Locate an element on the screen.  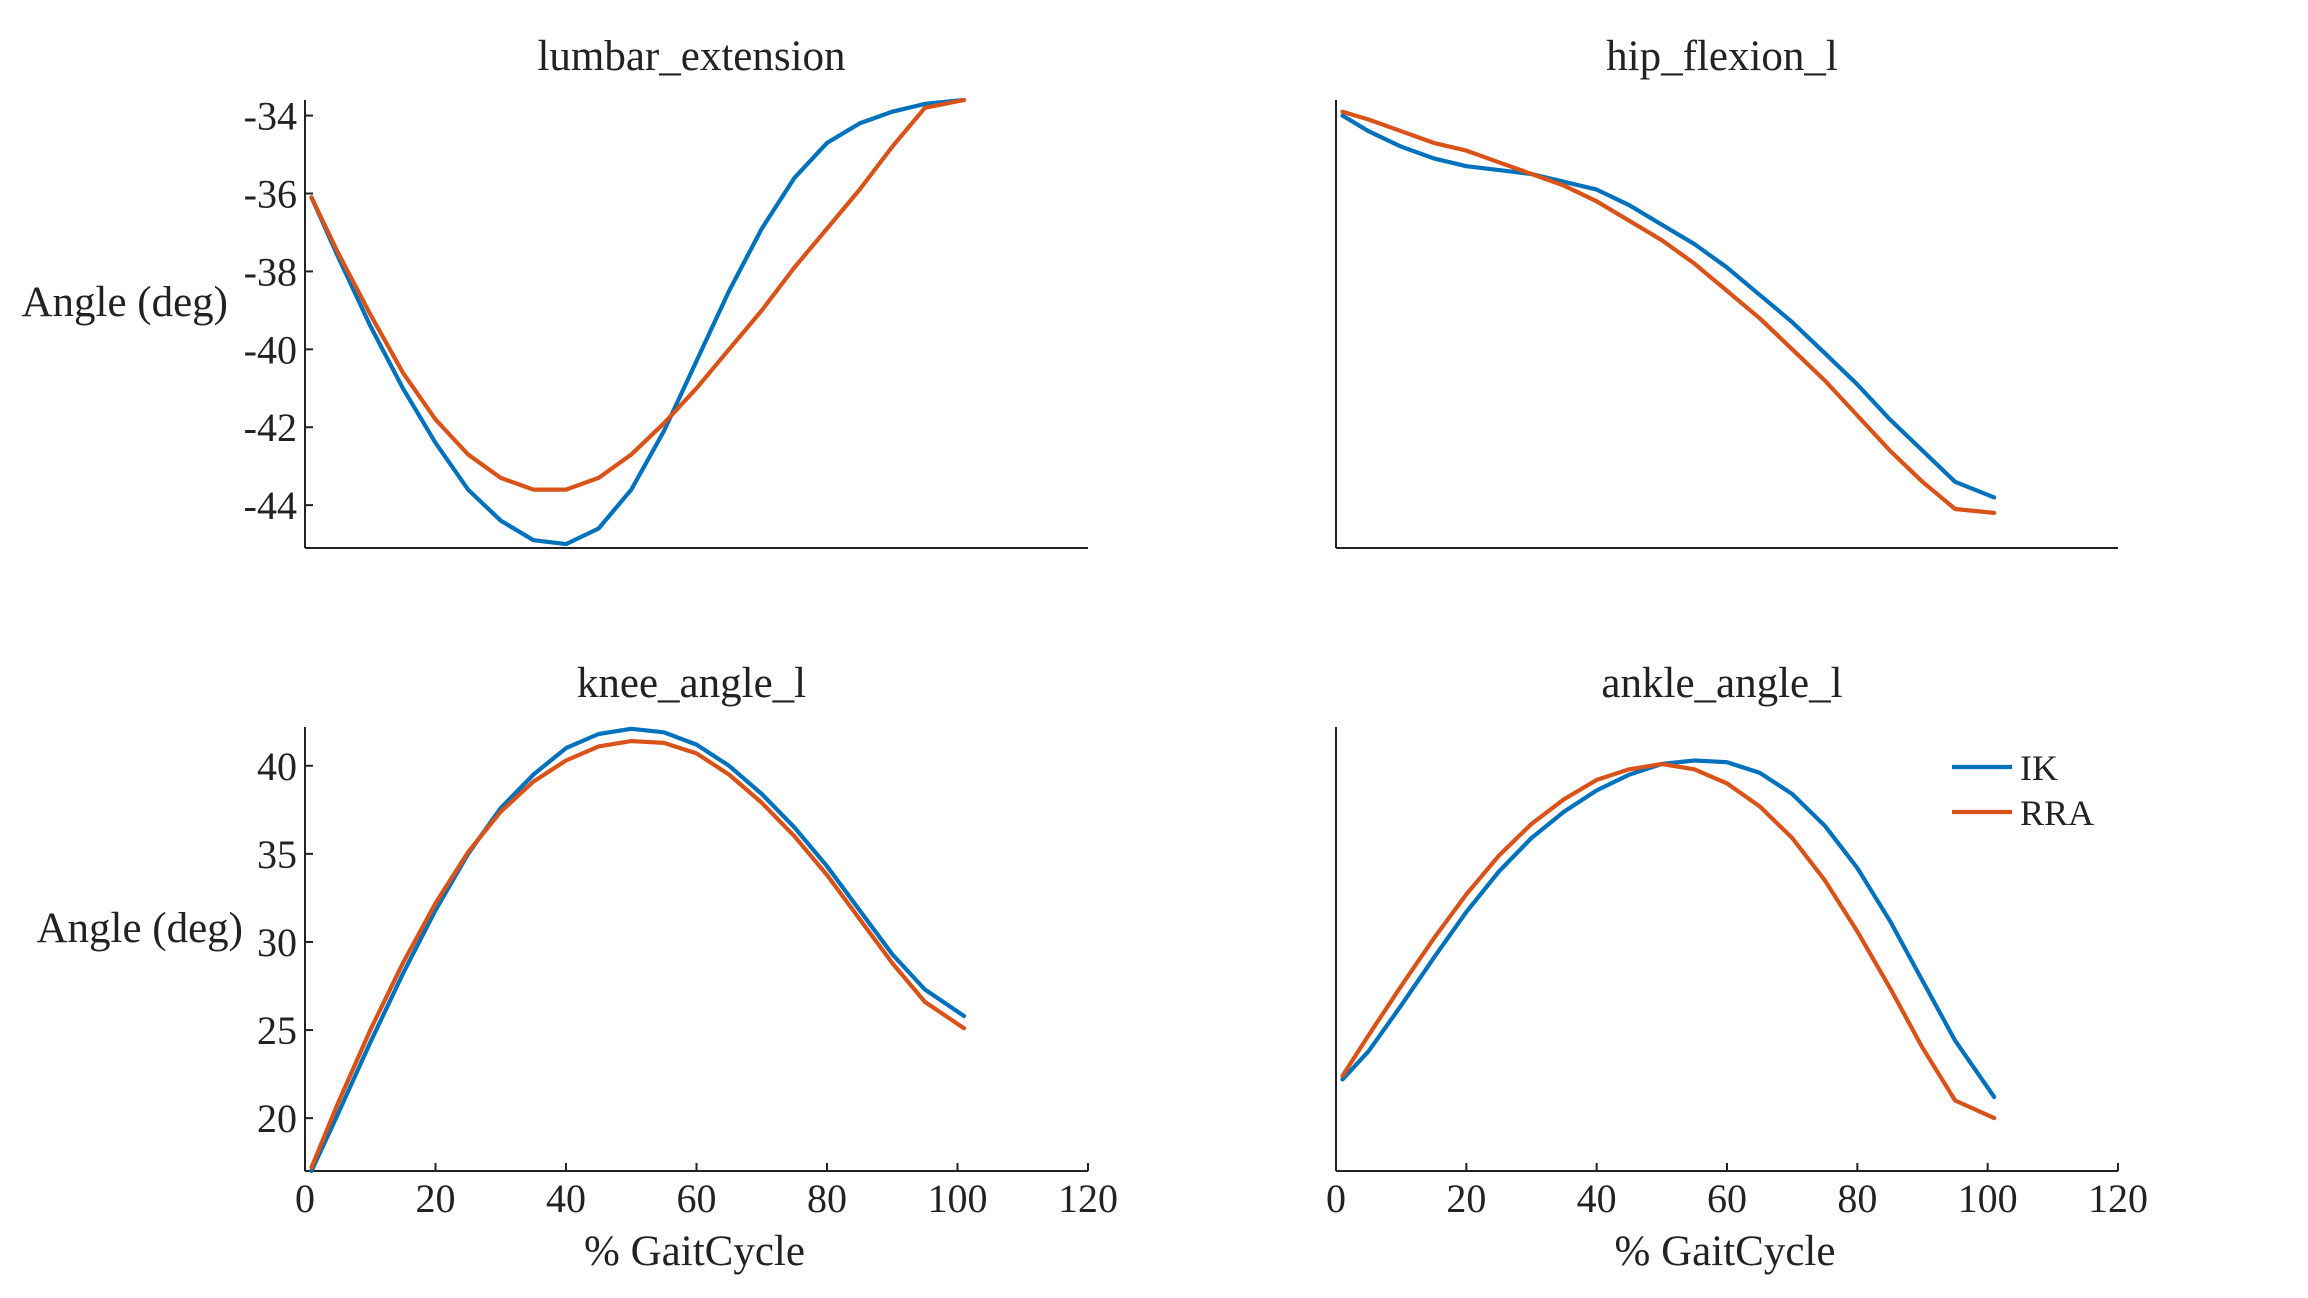
legend-label-ik: IK is located at coordinates (2039, 768).